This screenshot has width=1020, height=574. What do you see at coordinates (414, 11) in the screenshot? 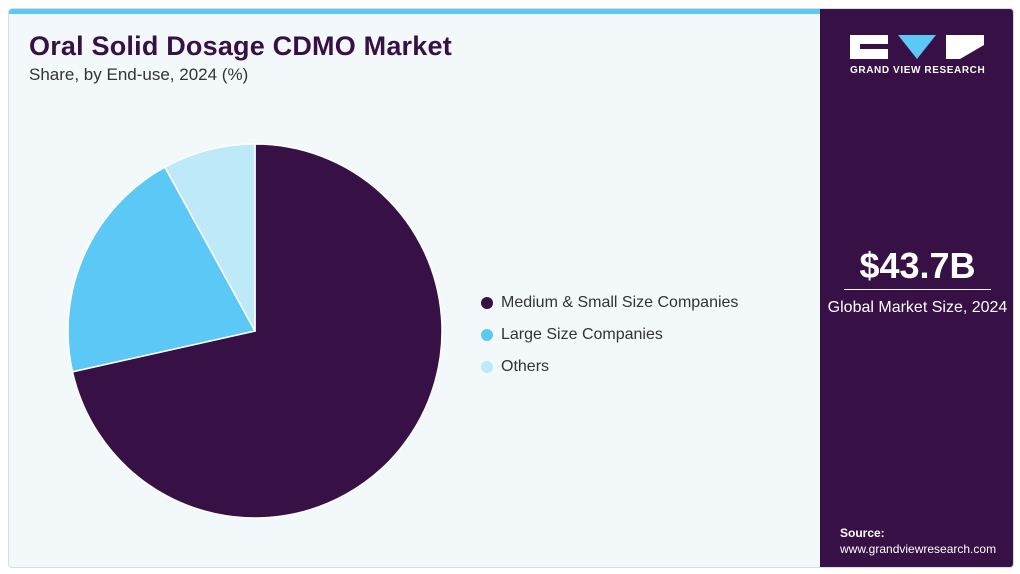
I see `top-accent-bar` at bounding box center [414, 11].